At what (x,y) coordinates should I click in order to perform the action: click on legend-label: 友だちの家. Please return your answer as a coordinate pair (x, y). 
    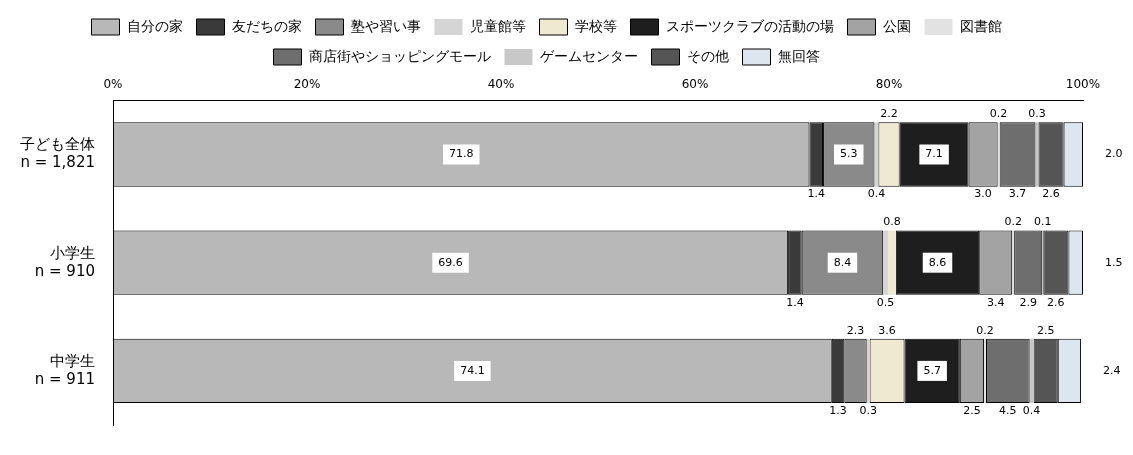
    Looking at the image, I should click on (266, 25).